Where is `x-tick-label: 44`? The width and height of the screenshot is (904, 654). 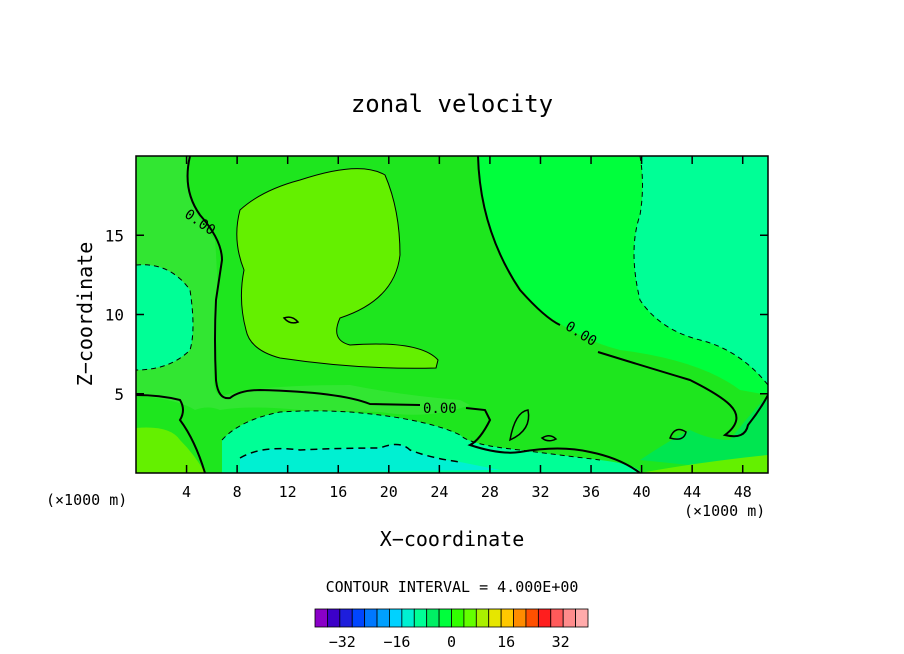
x-tick-label: 44 is located at coordinates (692, 492).